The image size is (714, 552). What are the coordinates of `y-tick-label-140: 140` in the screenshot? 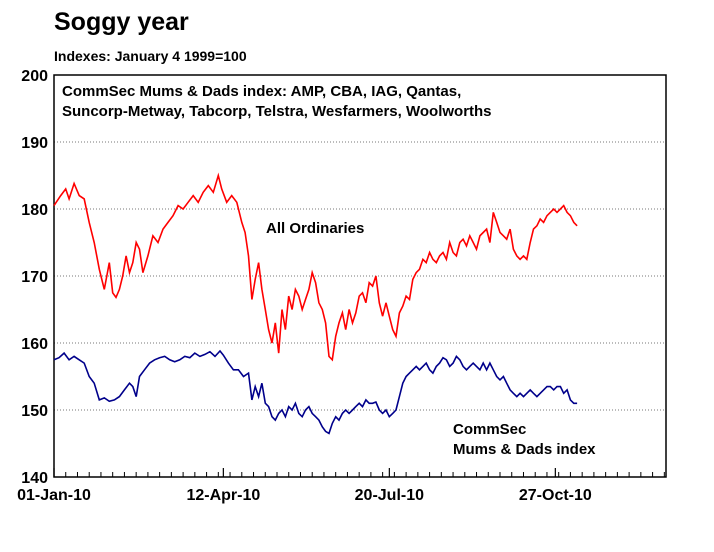 It's located at (34, 478).